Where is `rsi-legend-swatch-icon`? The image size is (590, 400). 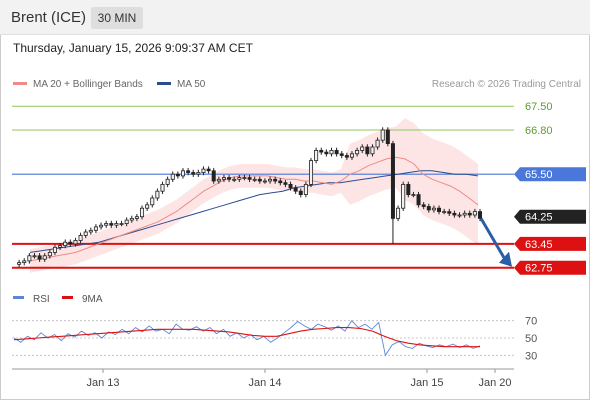
rsi-legend-swatch-icon is located at coordinates (18, 297).